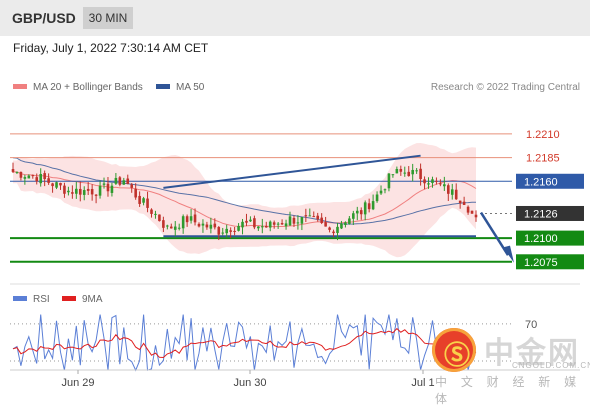  I want to click on watermark-tagline: 中 文 财 经 新 媒 体, so click(508, 390).